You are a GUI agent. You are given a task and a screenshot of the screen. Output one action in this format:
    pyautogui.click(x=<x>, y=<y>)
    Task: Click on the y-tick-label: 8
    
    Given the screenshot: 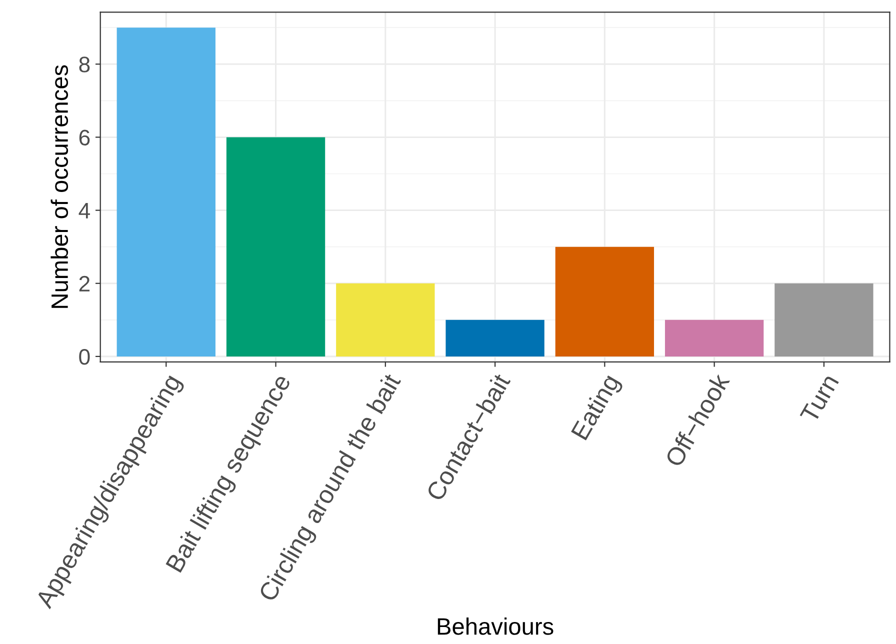 What is the action you would take?
    pyautogui.click(x=84, y=64)
    